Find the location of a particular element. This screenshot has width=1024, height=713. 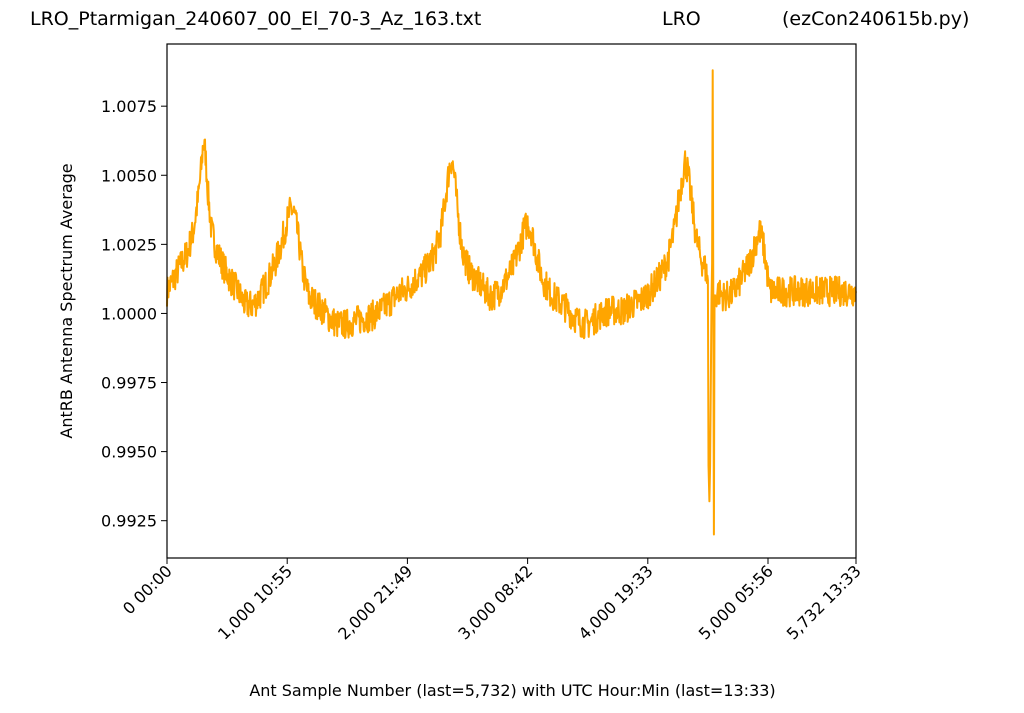

y-tick-label: 1.0025 is located at coordinates (129, 244).